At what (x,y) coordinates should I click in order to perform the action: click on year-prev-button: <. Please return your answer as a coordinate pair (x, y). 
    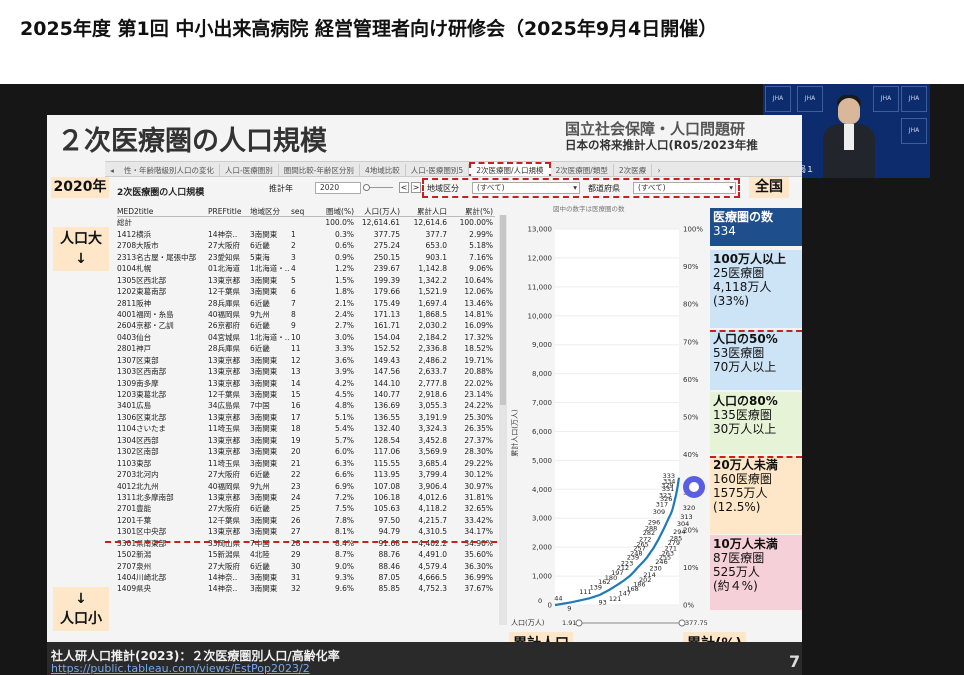
    Looking at the image, I should click on (404, 187).